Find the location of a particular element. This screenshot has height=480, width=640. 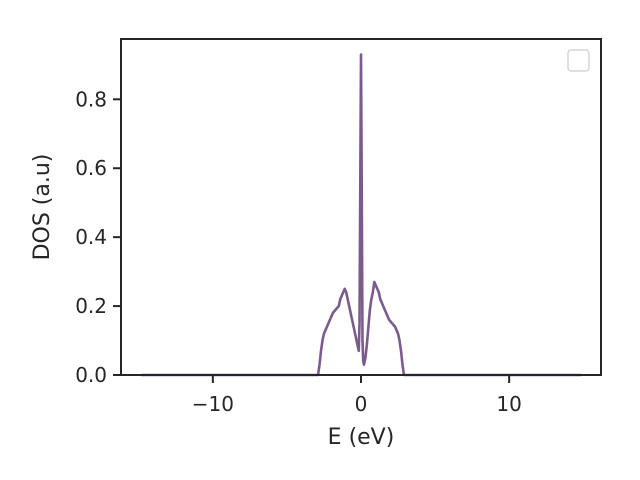

legend is located at coordinates (578, 60).